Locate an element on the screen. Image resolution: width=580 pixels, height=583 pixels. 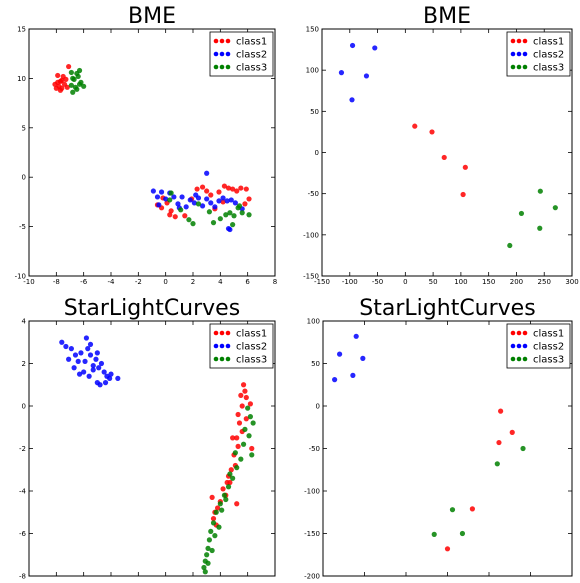
x-tick-label: 50 is located at coordinates (433, 282).